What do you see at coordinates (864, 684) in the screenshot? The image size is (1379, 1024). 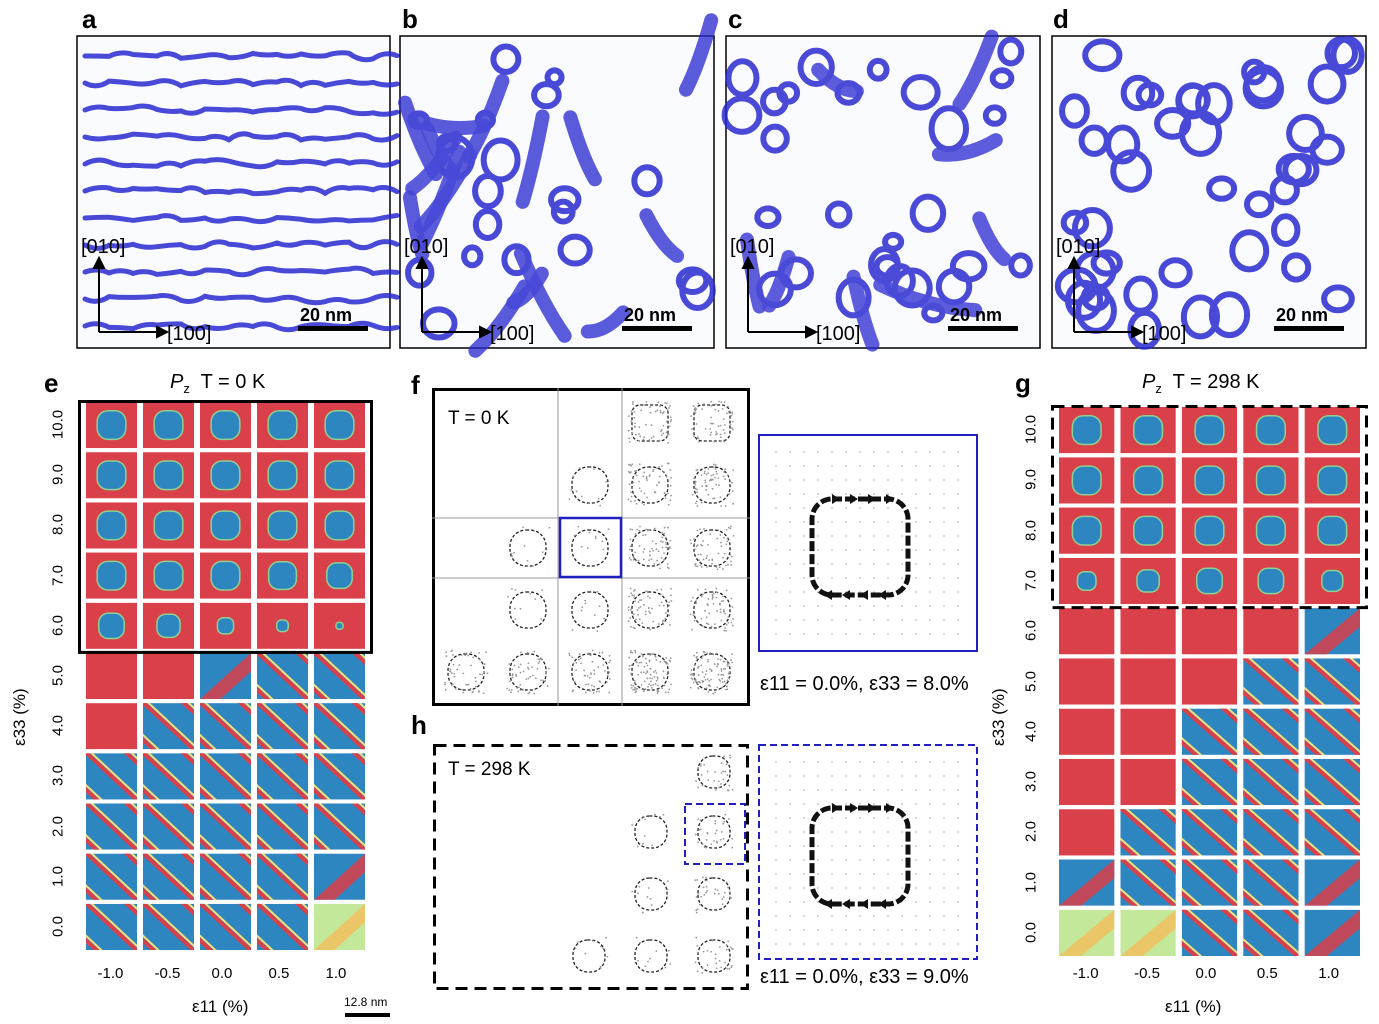 I see `panel-f-caption: ε11 = 0.0%, ε33 = 8.0%` at bounding box center [864, 684].